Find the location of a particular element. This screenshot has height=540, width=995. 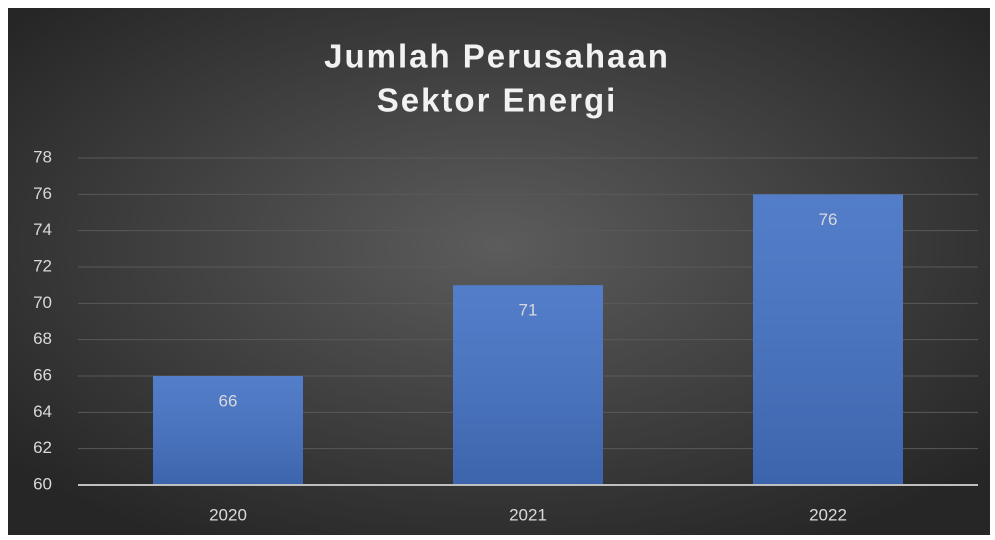

x-tick-label: 2020 is located at coordinates (228, 514).